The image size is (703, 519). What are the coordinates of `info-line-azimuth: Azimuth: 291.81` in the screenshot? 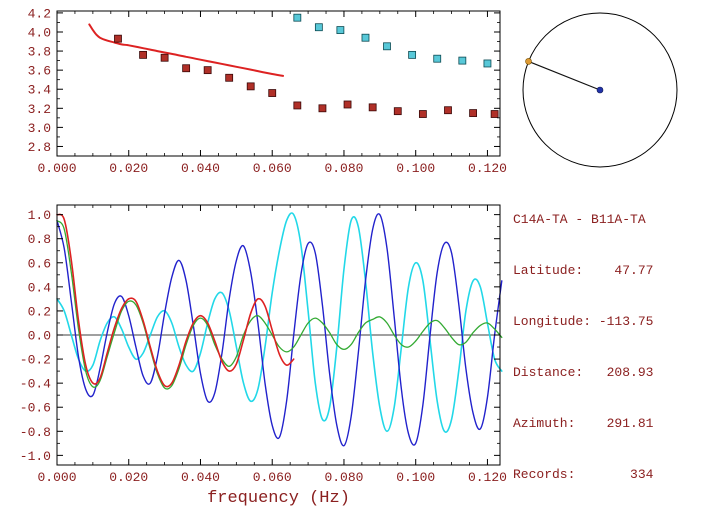 It's located at (583, 423).